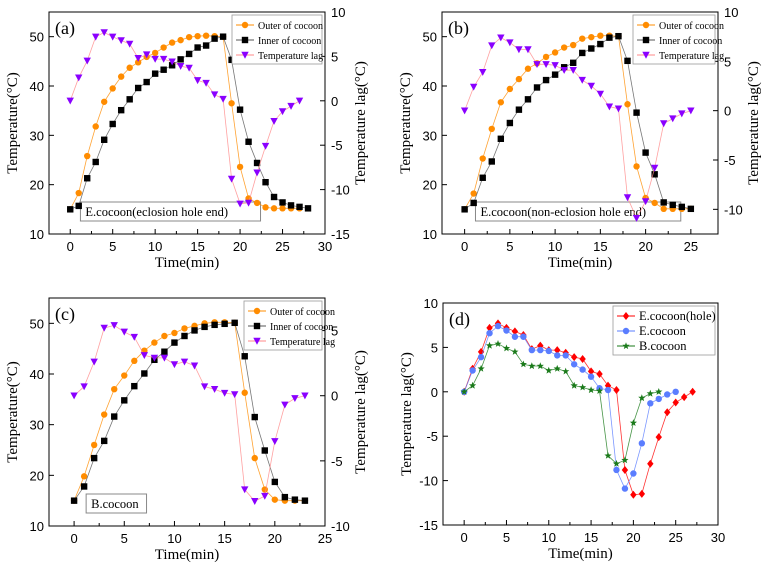 This screenshot has height=577, width=766. I want to click on series-temperature-lag, so click(577, 128).